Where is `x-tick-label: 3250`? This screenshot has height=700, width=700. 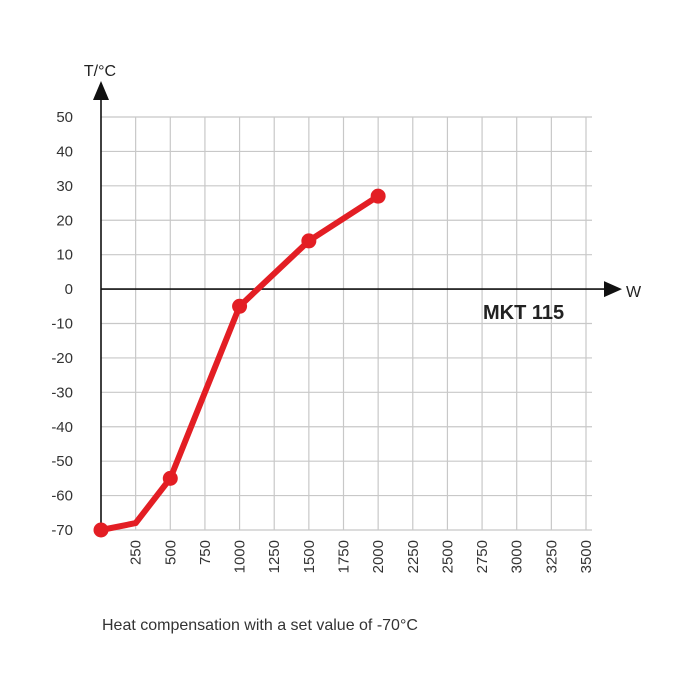 x-tick-label: 3250 is located at coordinates (551, 556).